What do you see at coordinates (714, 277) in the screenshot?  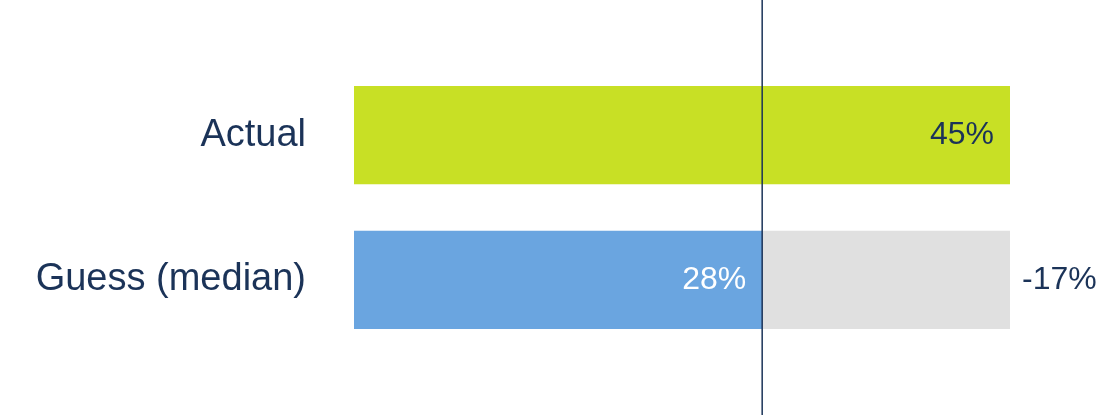 I see `data-label: 28%` at bounding box center [714, 277].